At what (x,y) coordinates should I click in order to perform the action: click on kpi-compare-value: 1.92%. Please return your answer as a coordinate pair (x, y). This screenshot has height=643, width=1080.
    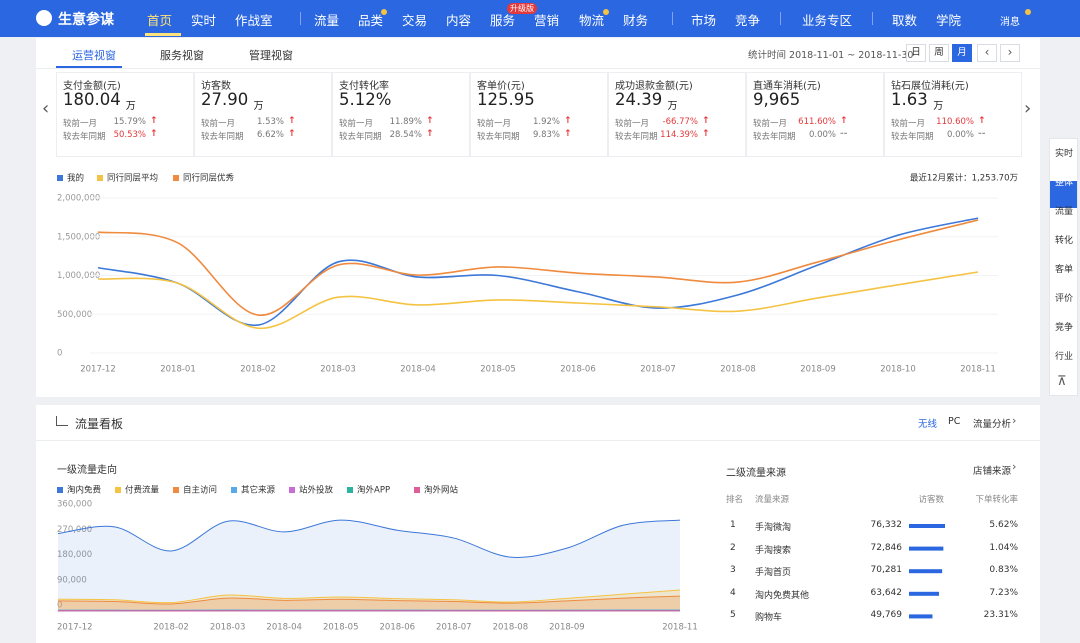
    Looking at the image, I should click on (546, 122).